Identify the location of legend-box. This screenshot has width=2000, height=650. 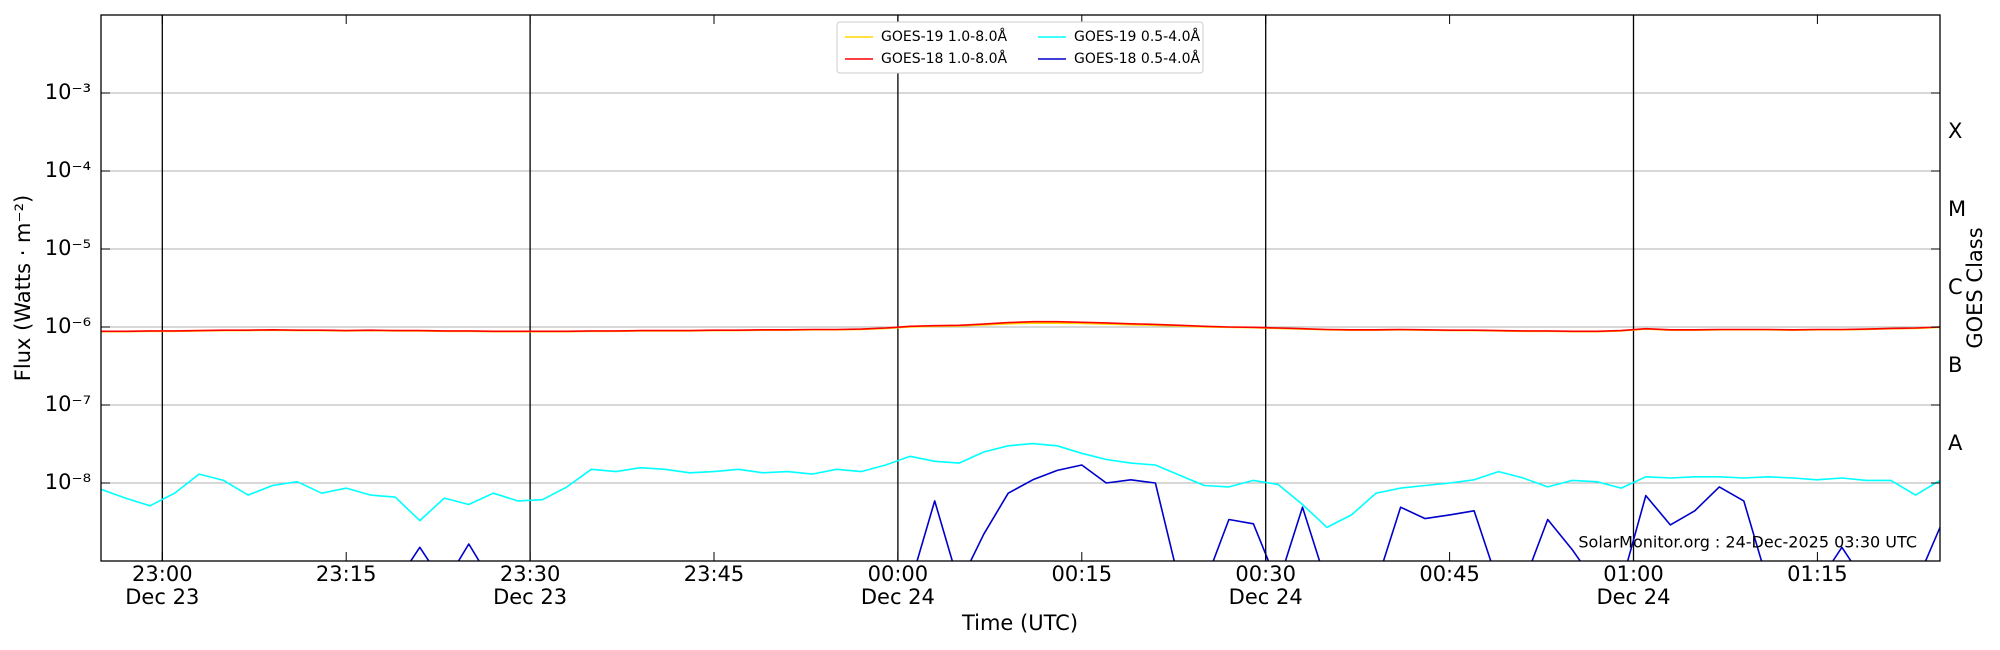
(1020, 47).